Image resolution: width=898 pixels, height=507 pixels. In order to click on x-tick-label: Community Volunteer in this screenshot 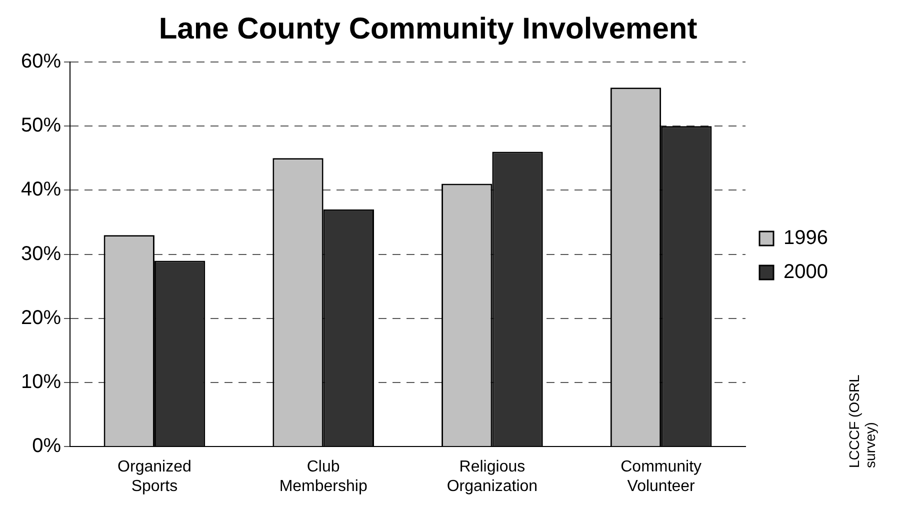, I will do `click(661, 476)`.